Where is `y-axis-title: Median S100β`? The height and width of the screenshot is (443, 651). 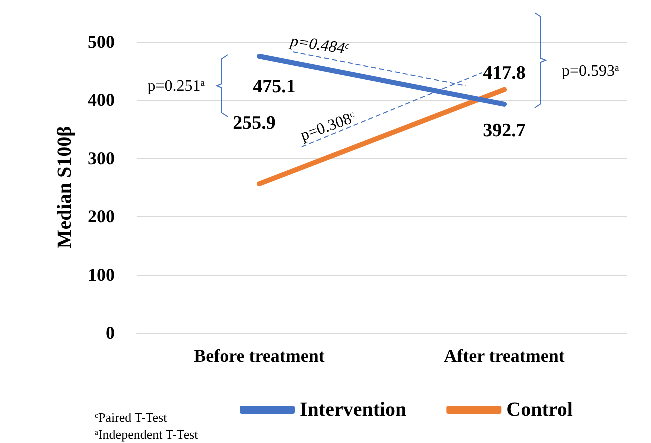 y-axis-title: Median S100β is located at coordinates (65, 187).